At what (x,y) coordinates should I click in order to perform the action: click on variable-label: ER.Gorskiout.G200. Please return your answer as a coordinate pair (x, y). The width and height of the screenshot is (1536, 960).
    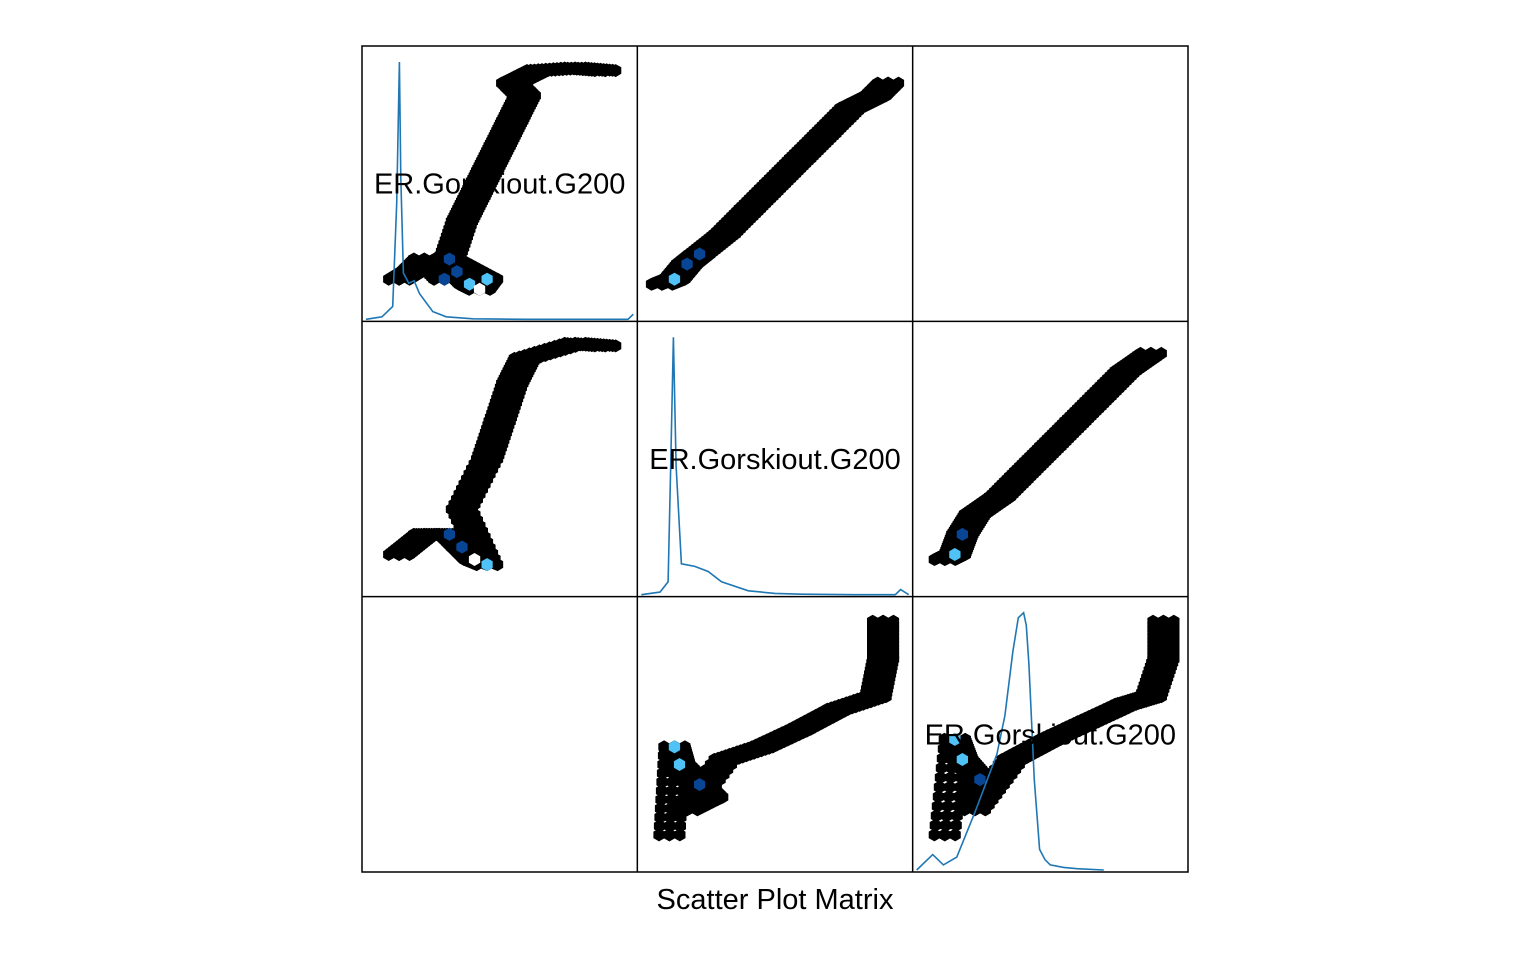
    Looking at the image, I should click on (1050, 735).